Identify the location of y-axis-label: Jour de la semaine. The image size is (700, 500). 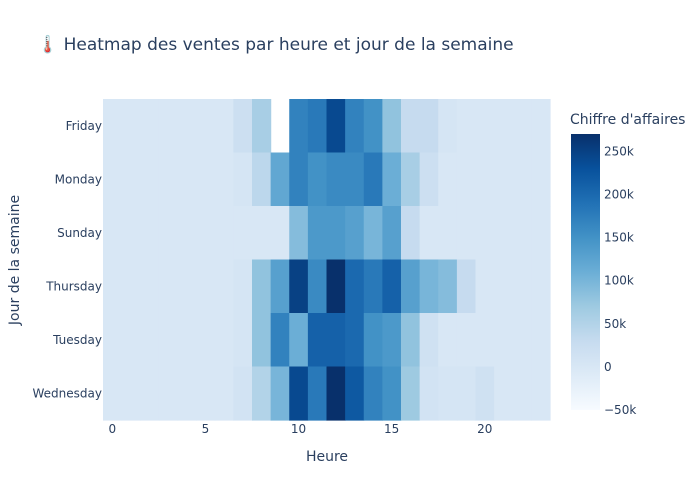
(15, 260).